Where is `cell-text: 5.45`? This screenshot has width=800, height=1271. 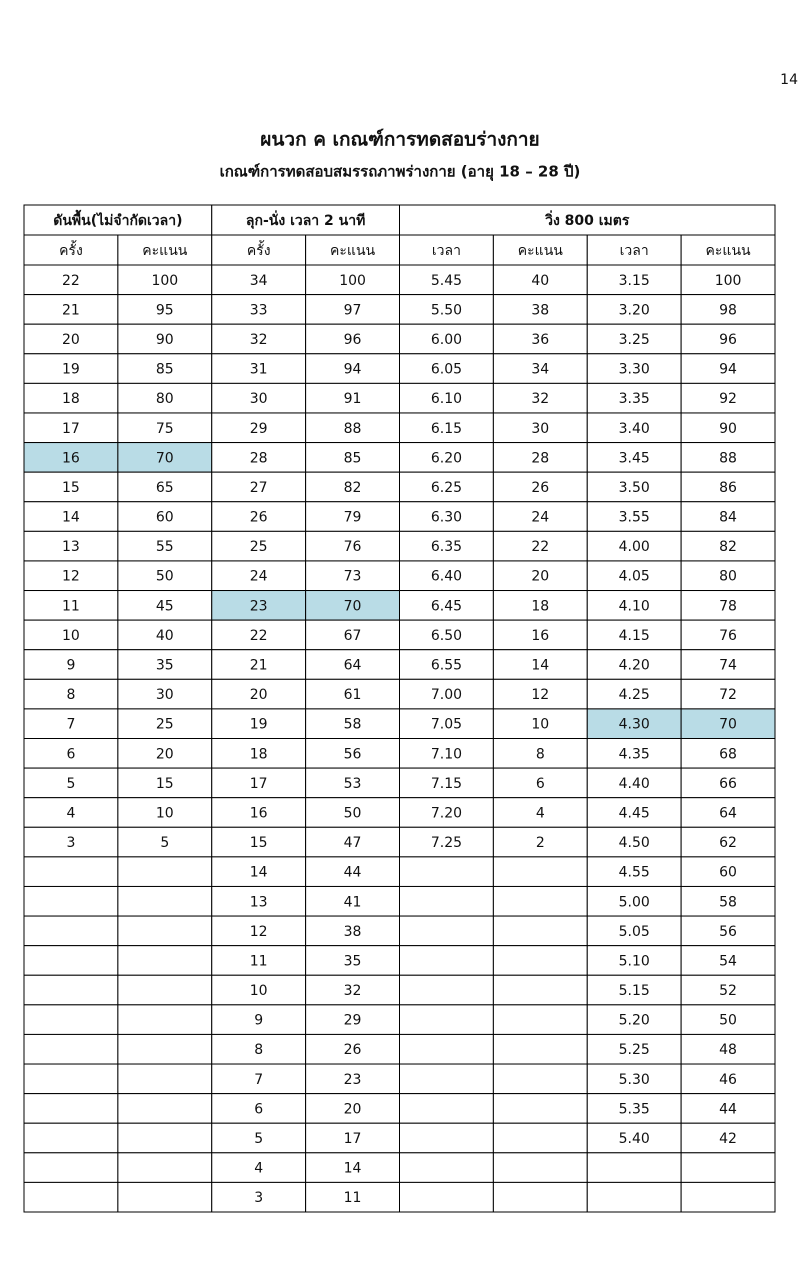
cell-text: 5.45 is located at coordinates (446, 281).